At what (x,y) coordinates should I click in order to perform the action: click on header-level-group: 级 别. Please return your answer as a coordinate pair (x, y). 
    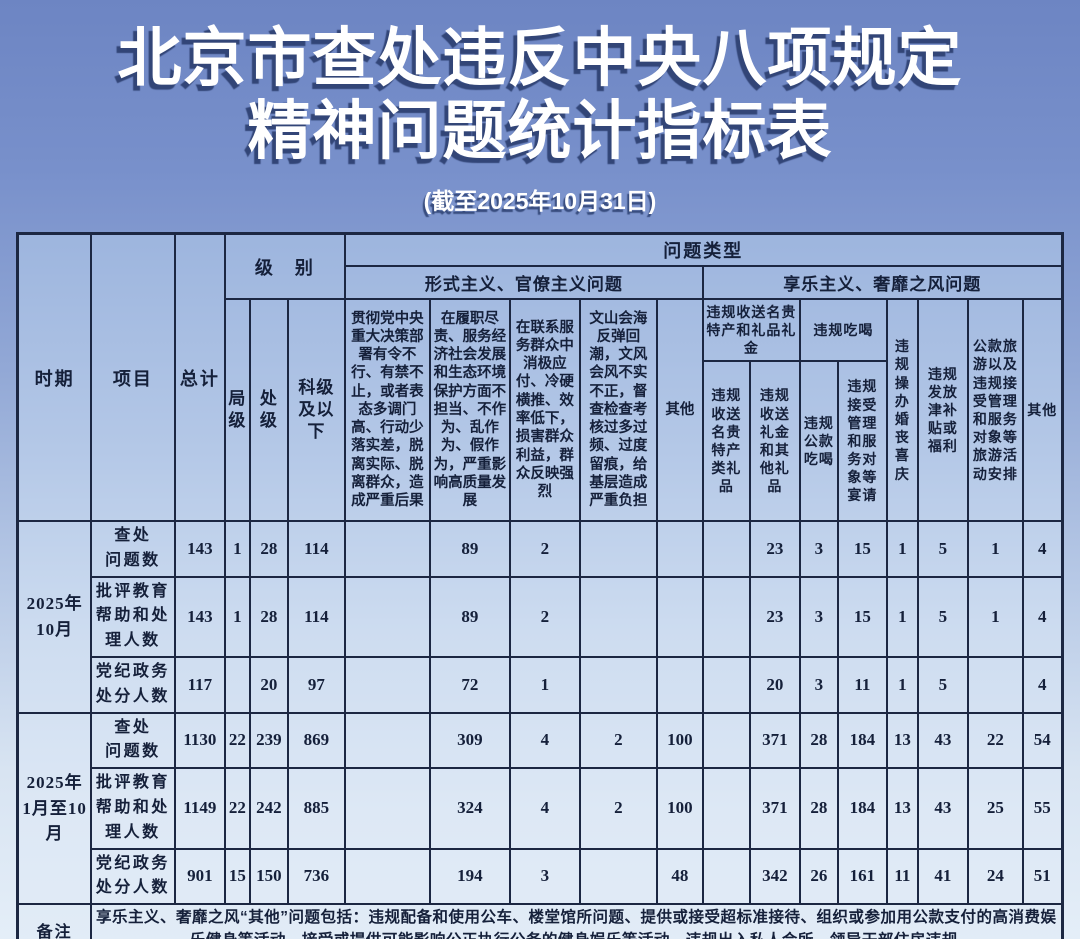
    Looking at the image, I should click on (284, 266).